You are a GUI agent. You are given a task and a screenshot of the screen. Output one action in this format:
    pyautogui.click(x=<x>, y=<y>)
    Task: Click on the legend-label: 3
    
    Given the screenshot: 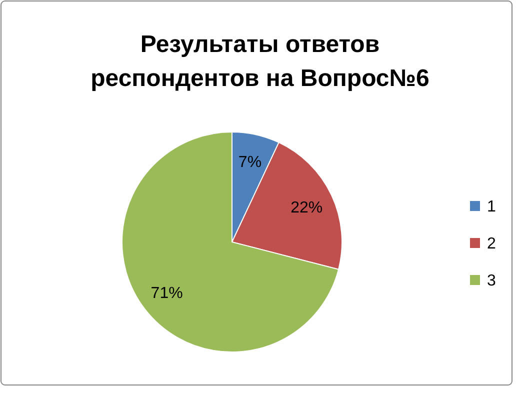 What is the action you would take?
    pyautogui.click(x=491, y=281)
    